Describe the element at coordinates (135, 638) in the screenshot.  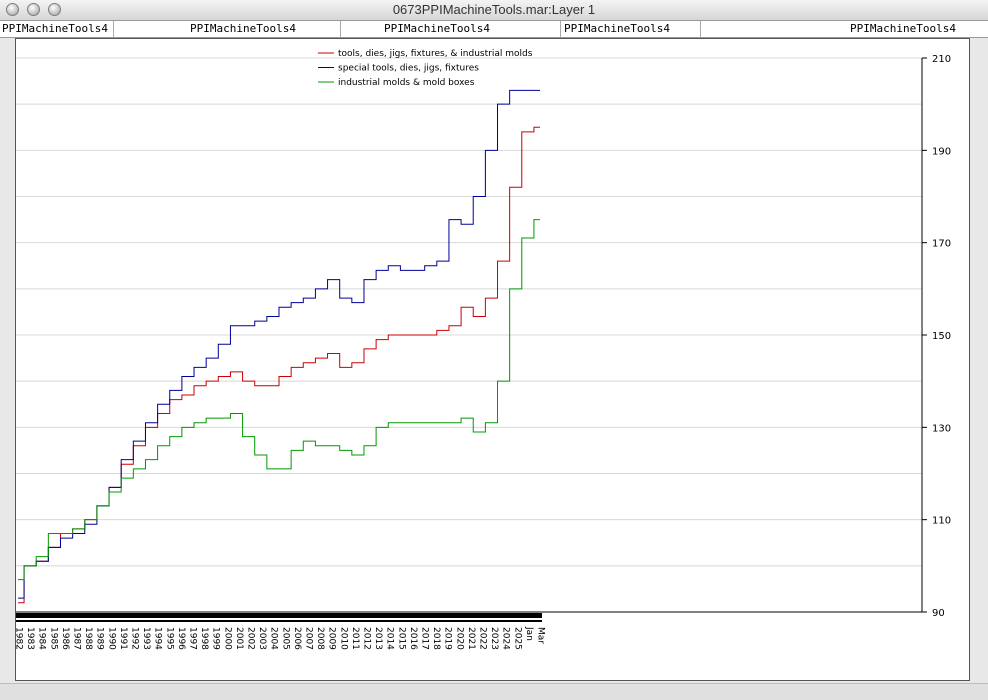
I see `x-tick-label: 1992` at that location.